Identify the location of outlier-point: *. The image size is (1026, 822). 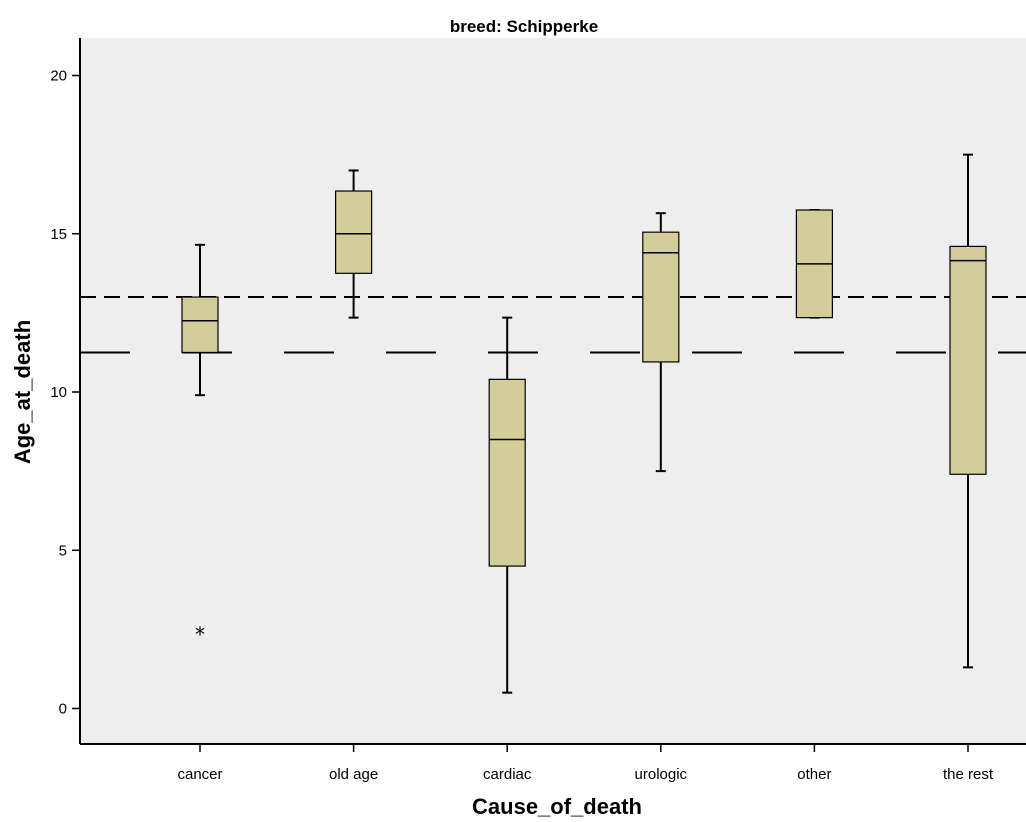
(200, 635).